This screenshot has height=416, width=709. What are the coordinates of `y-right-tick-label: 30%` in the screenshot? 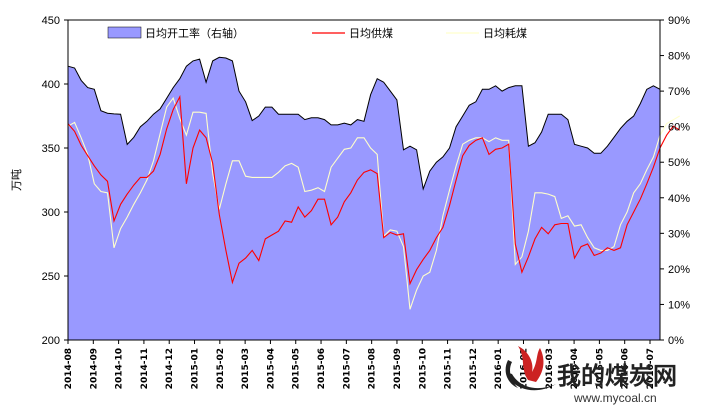 It's located at (679, 234).